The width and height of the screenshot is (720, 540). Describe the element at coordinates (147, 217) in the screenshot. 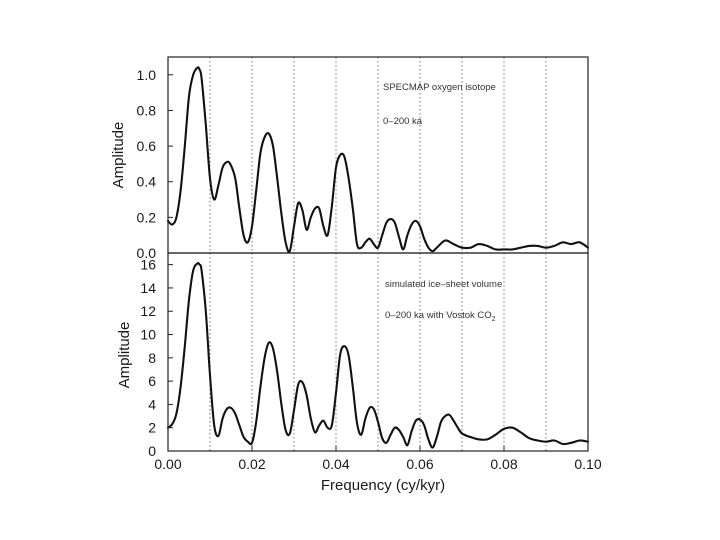

I see `y-tick-label: 0.2` at that location.